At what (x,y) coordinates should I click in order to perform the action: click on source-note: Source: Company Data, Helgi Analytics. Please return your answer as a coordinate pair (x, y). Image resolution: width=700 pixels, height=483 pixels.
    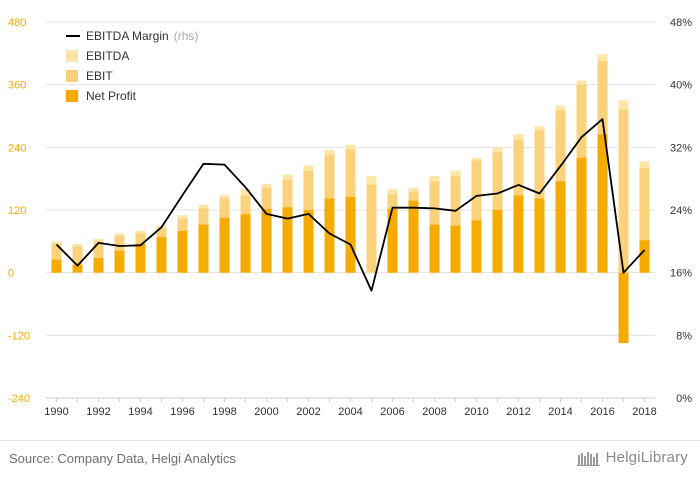
    Looking at the image, I should click on (122, 458).